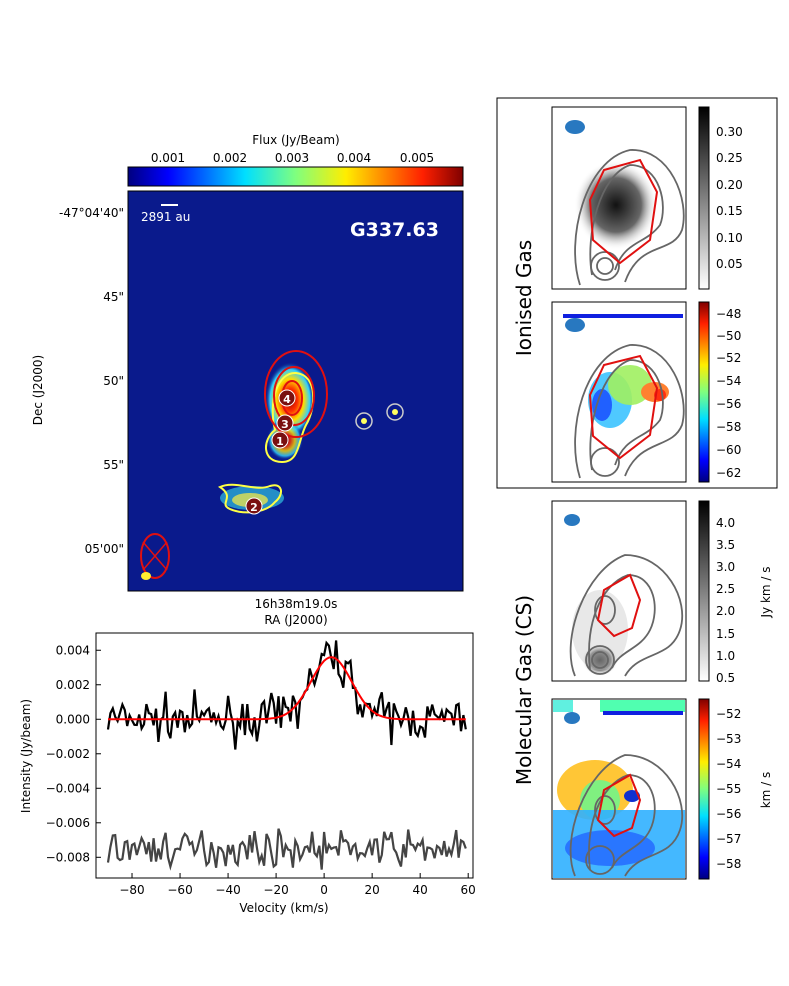  I want to click on ra-tick: 16h38m19.0s, so click(296, 604).